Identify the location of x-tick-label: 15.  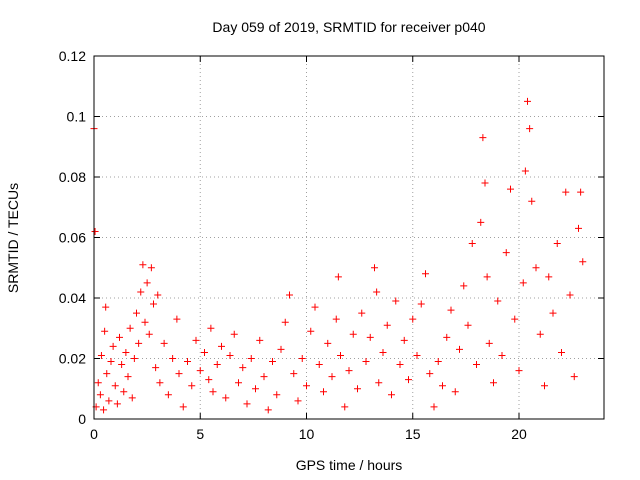
(413, 434).